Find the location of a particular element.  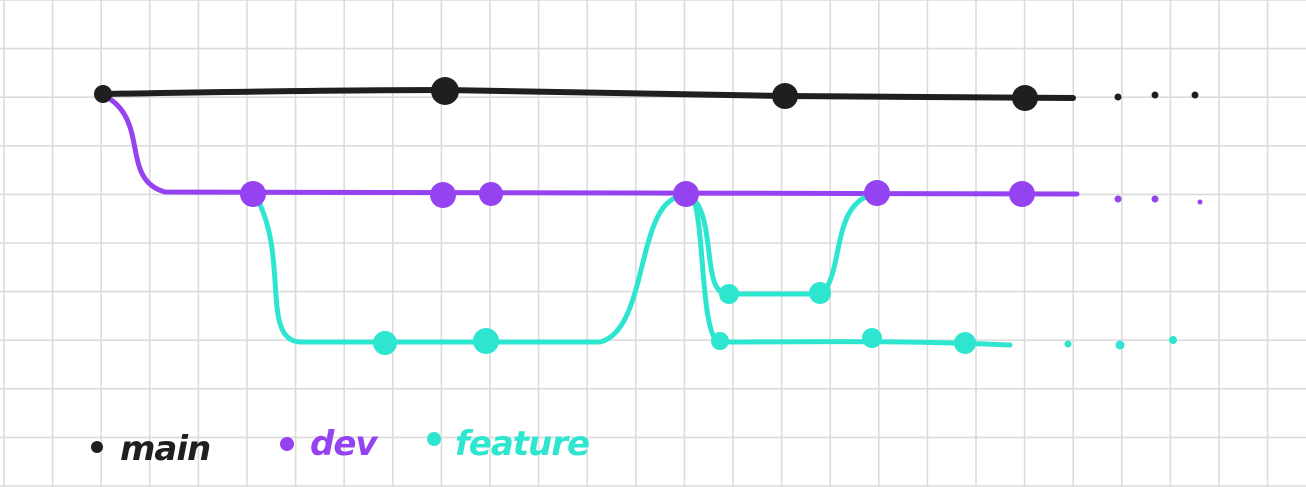

legend-main-label: main is located at coordinates (165, 449).